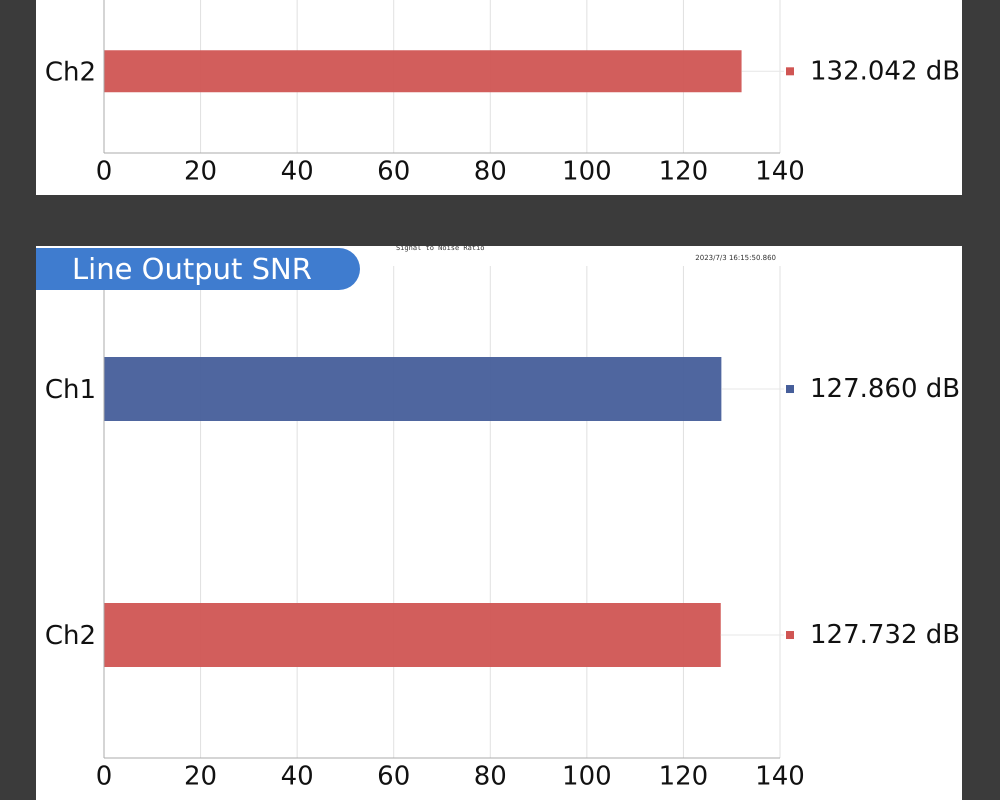  Describe the element at coordinates (885, 635) in the screenshot. I see `data-label: 127.732 dB` at that location.